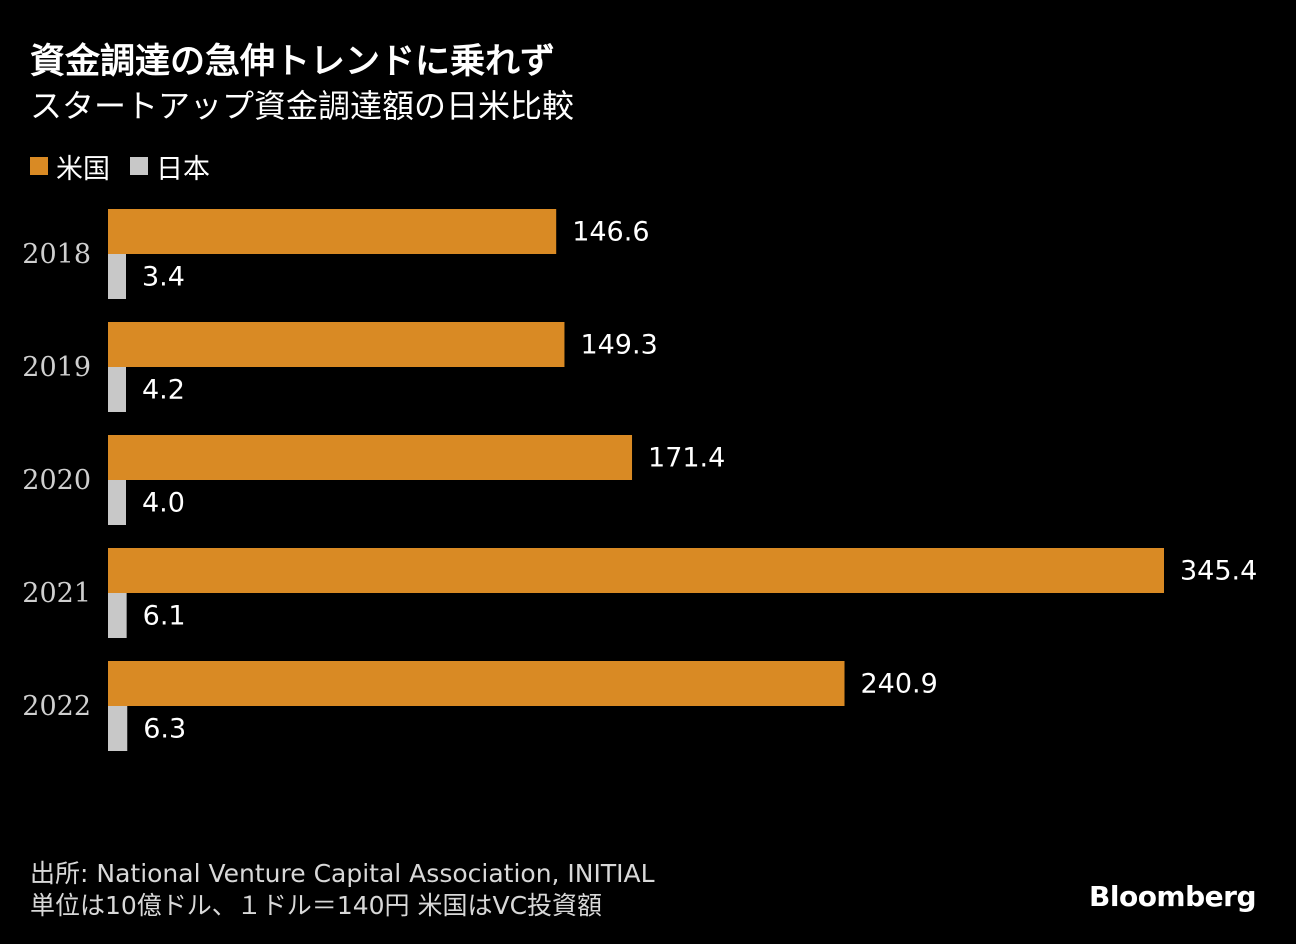 The image size is (1296, 944). What do you see at coordinates (476, 683) in the screenshot?
I see `bar-us-2022` at bounding box center [476, 683].